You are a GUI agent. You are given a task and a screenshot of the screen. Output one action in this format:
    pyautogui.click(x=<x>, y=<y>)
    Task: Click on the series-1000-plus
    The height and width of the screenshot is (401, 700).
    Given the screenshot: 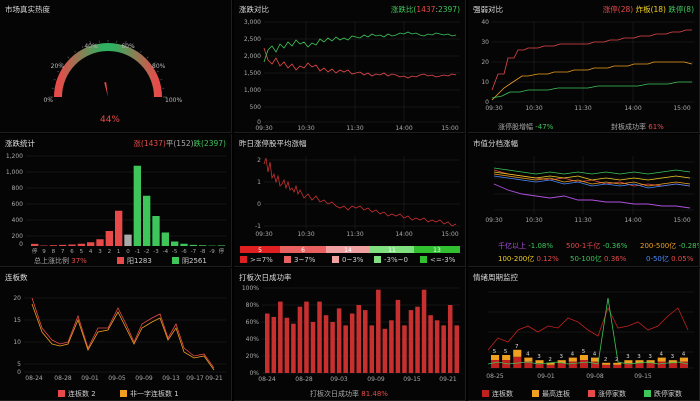 What is the action you would take?
    pyautogui.click(x=592, y=196)
    